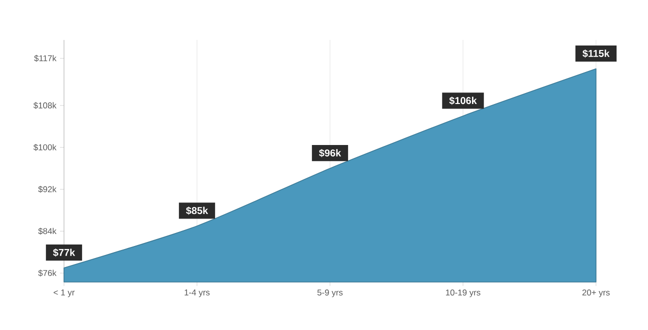  Describe the element at coordinates (463, 294) in the screenshot. I see `x-tick-label: 10-19 yrs` at that location.